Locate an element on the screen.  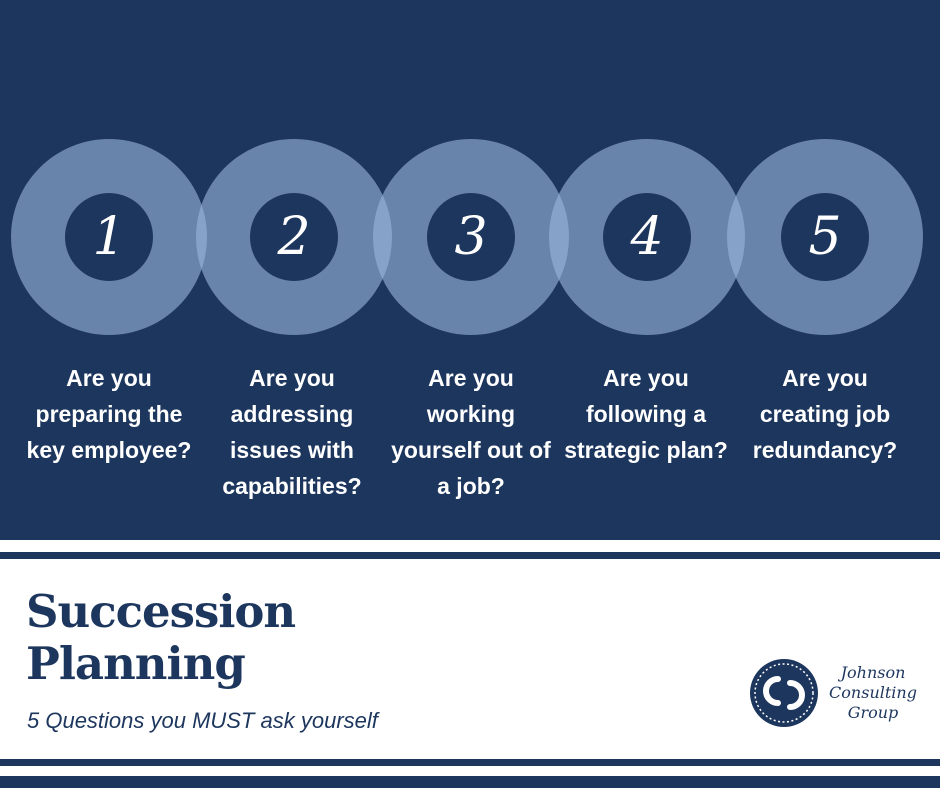
page-subtitle: 5 Questions you MUST ask yourself is located at coordinates (202, 720).